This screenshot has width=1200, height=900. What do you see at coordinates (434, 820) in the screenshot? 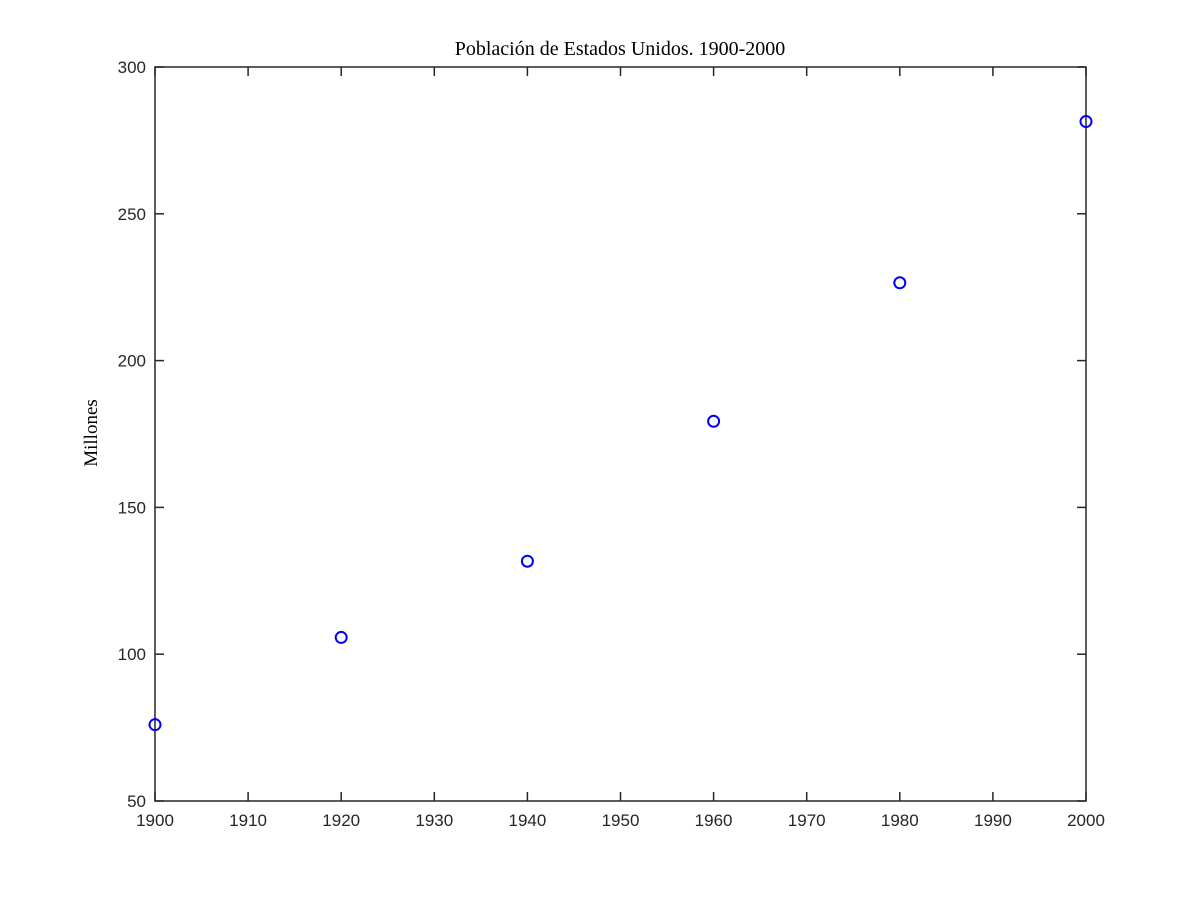
I see `x-tick-label: 1930` at bounding box center [434, 820].